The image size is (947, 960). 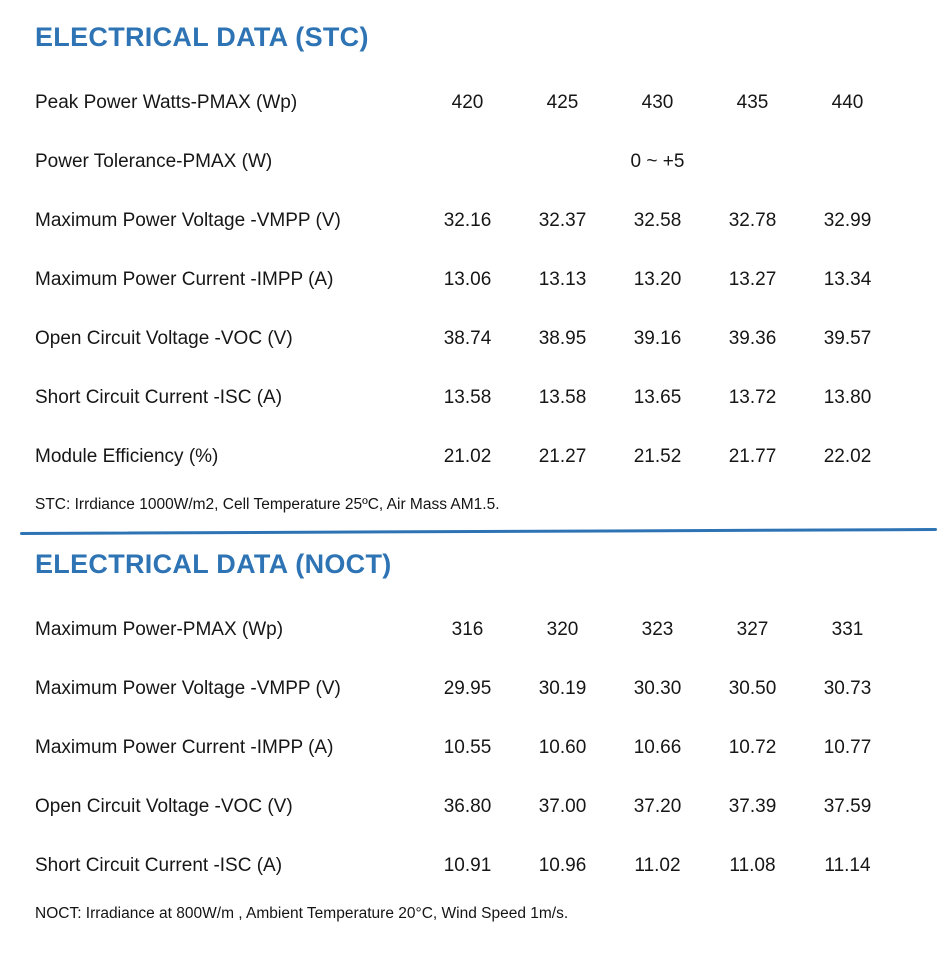 I want to click on spec-value: 435, so click(x=752, y=102).